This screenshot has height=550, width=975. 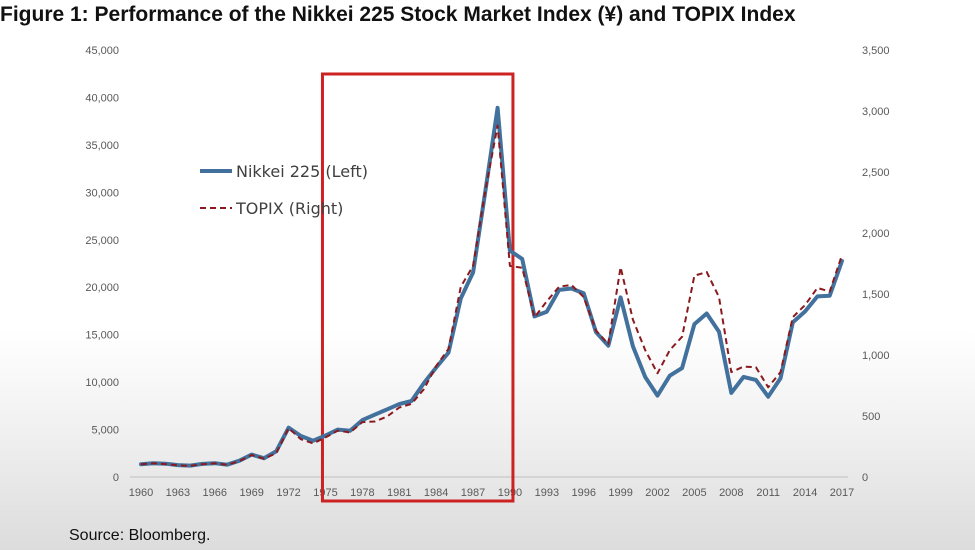 I want to click on x-tick-label: 2002, so click(x=657, y=493).